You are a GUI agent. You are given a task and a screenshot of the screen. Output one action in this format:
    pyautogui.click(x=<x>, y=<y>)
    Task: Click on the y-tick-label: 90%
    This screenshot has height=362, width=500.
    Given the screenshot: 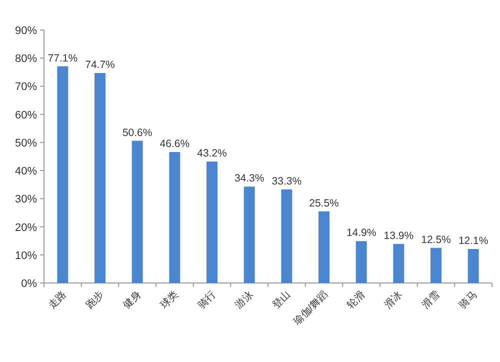 What is the action you would take?
    pyautogui.click(x=26, y=31)
    